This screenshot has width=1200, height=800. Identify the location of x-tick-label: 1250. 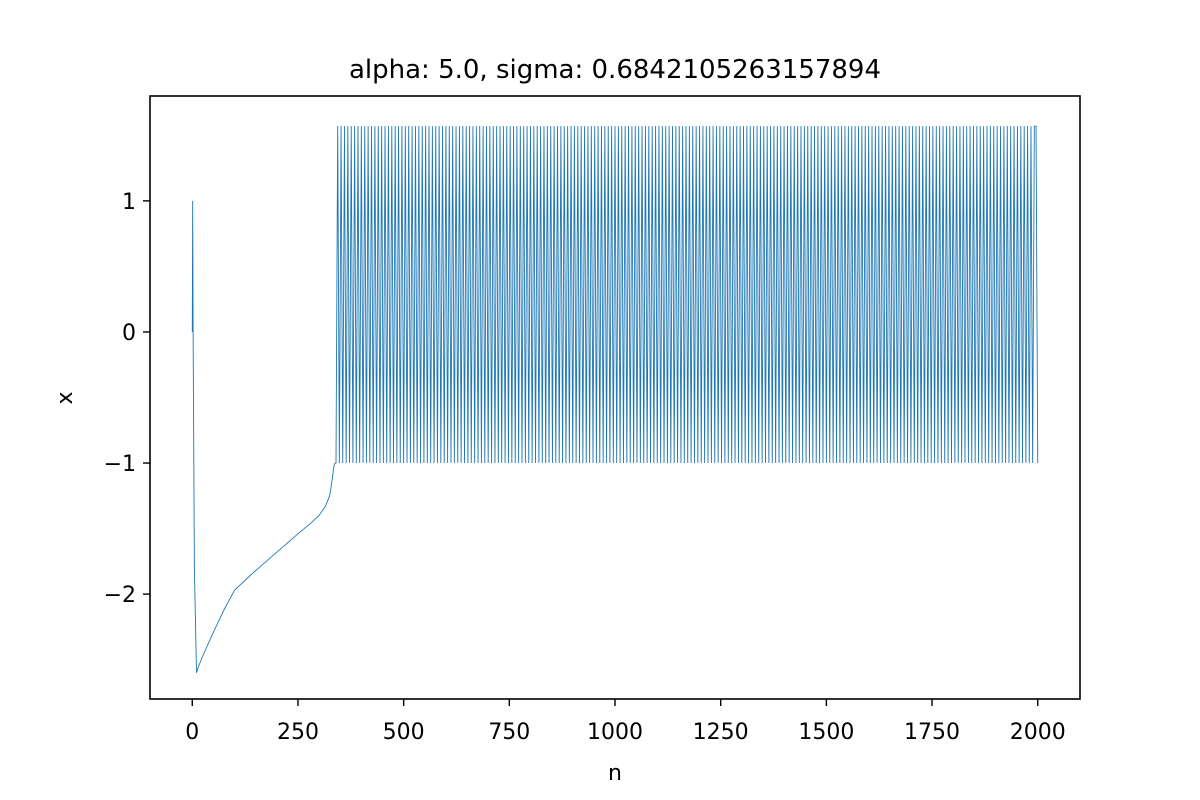
(721, 732).